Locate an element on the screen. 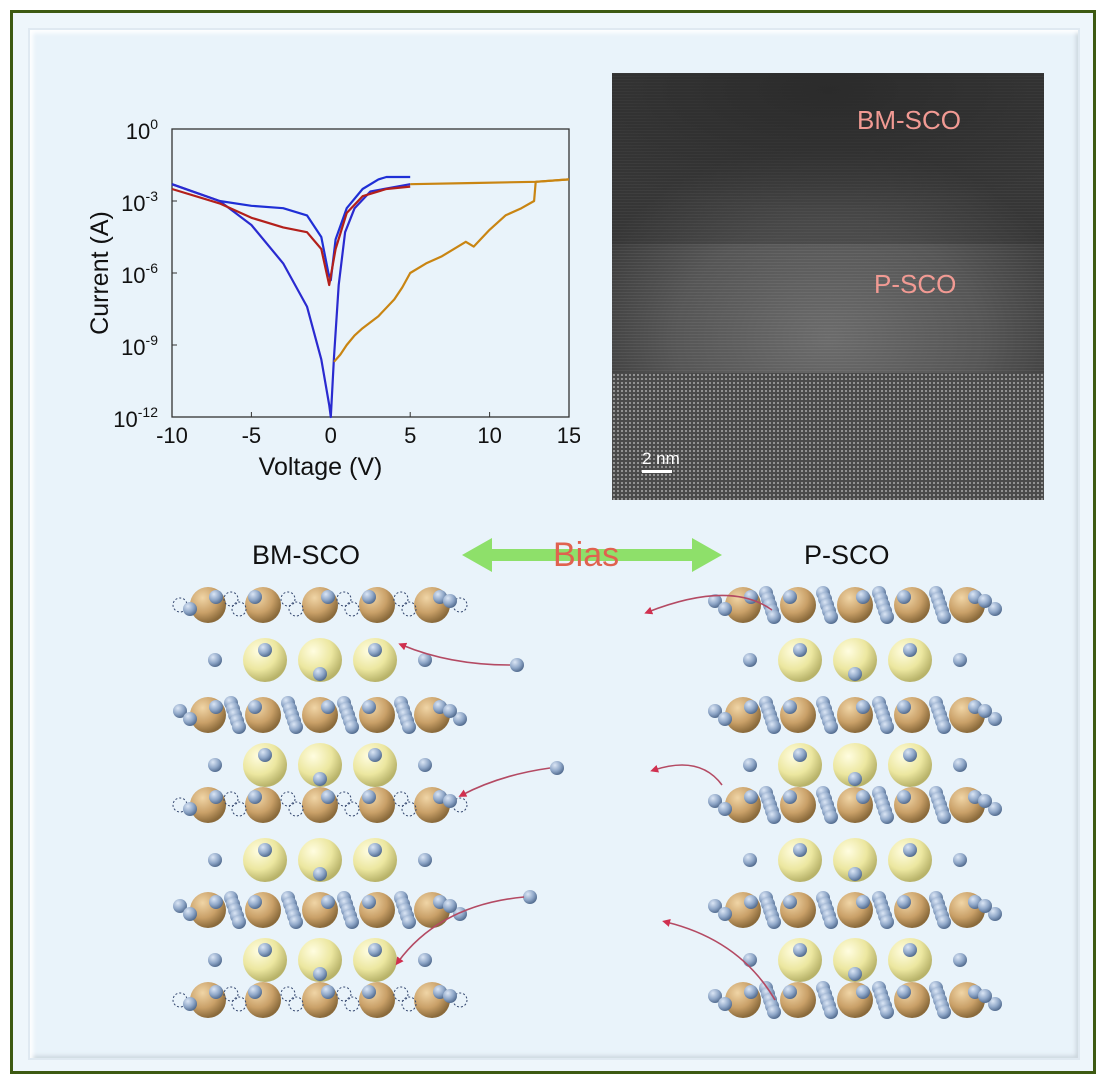  bm-sco-title: BM-SCO is located at coordinates (306, 555).